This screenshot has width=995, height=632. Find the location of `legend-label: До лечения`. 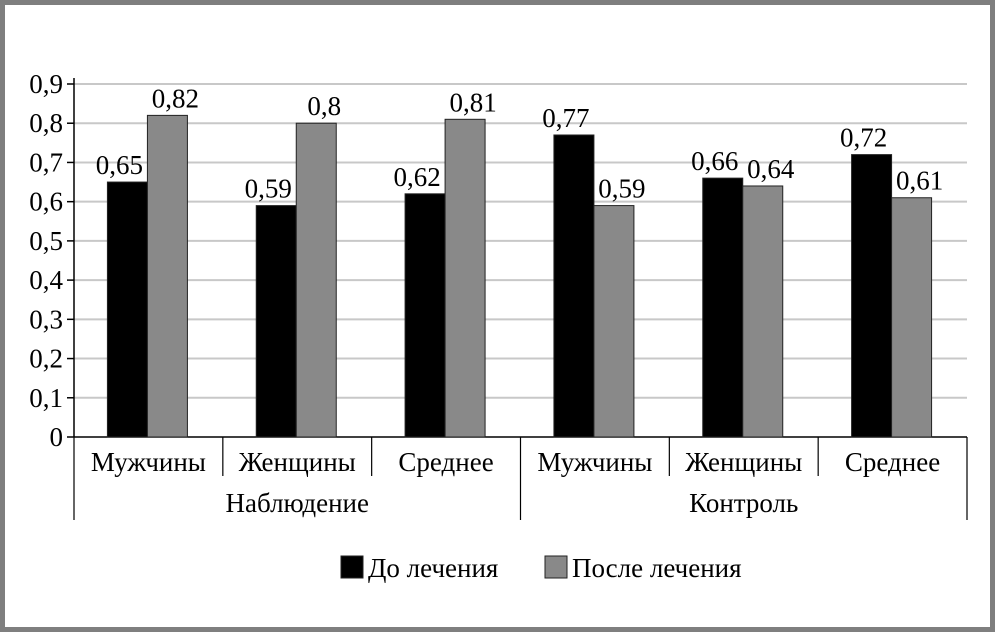

legend-label: До лечения is located at coordinates (433, 568).